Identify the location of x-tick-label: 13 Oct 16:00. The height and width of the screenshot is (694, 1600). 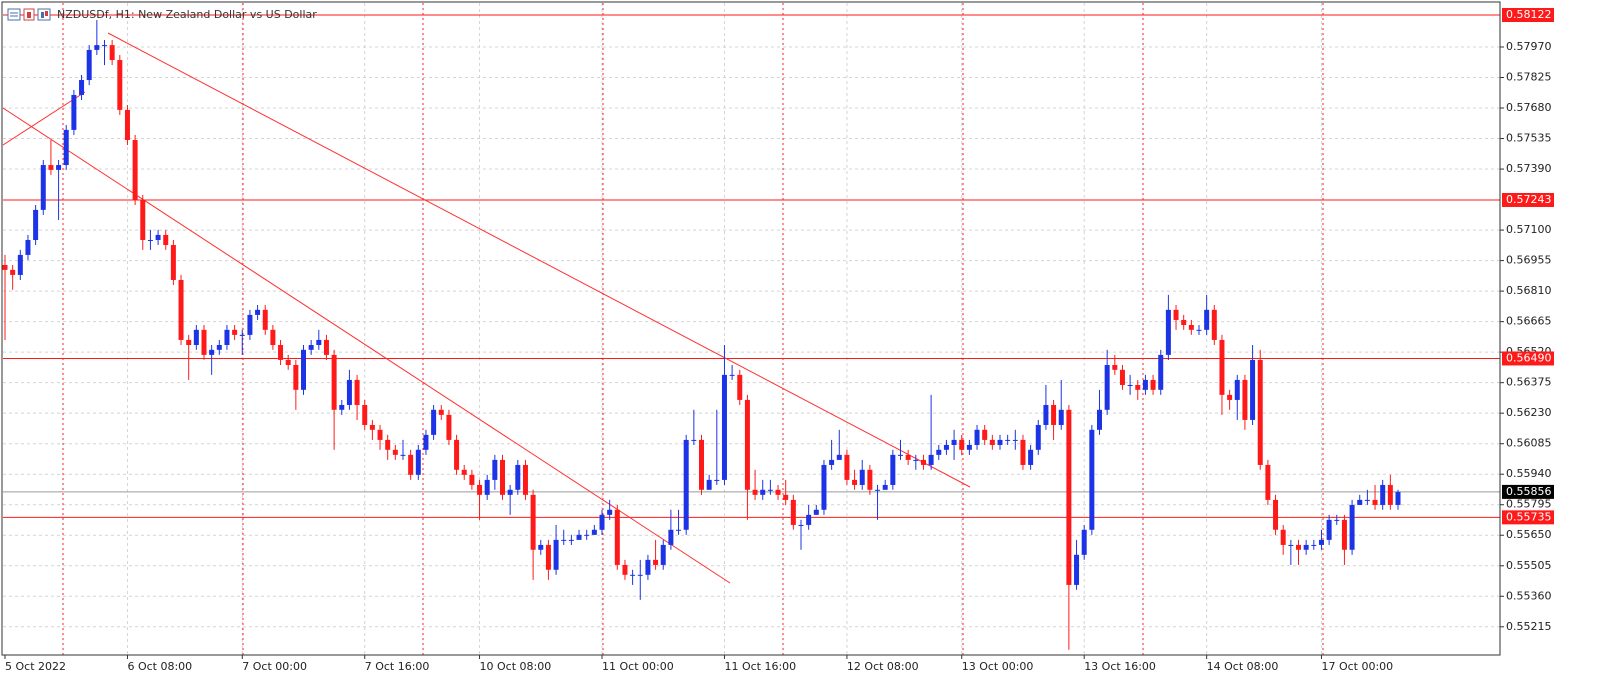
(1120, 666).